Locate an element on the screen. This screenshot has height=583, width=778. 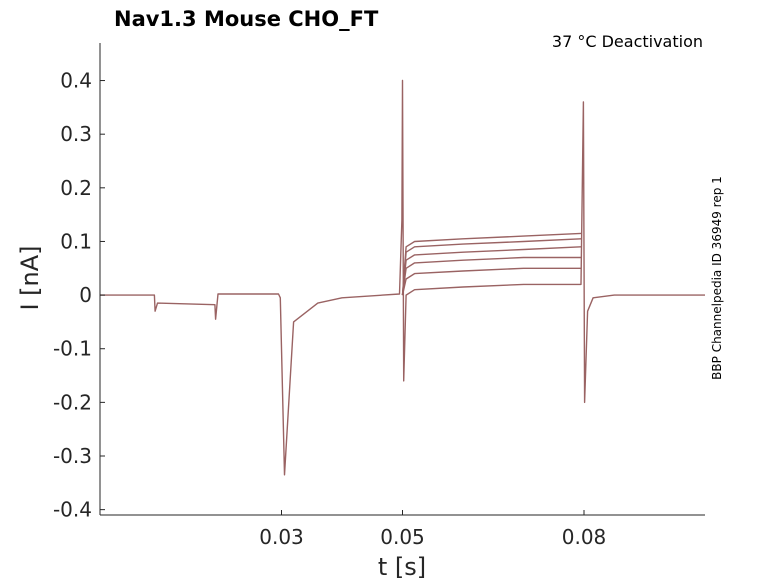
y-tick-label: -0.1 is located at coordinates (72, 349).